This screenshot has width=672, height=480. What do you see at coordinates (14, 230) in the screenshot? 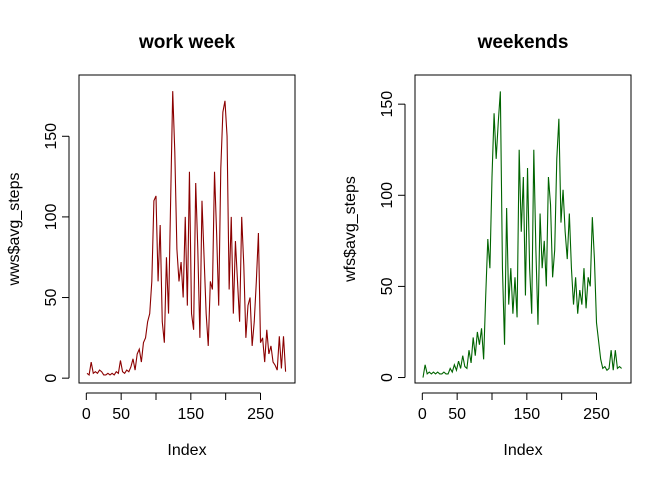
I see `y-axis-label: wws$avg_steps` at bounding box center [14, 230].